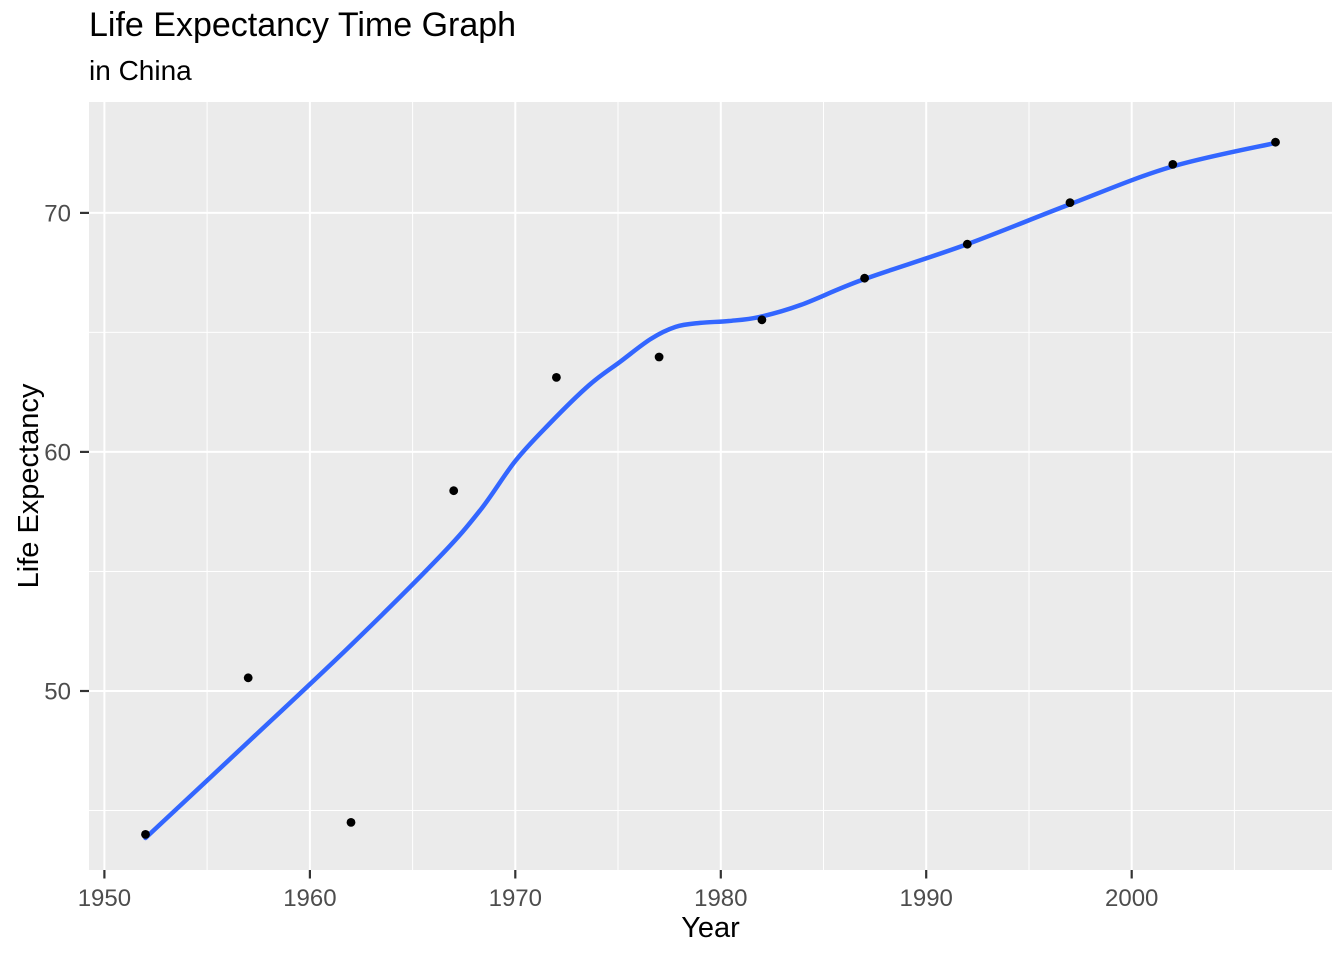 The height and width of the screenshot is (960, 1344). I want to click on y-axis-title: Life Expectancy, so click(29, 485).